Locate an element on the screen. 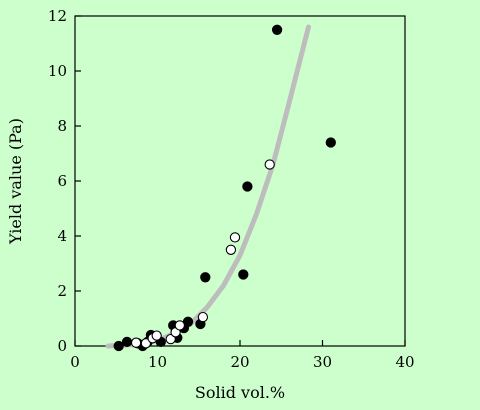 The image size is (480, 410). y-tick-label: 10 is located at coordinates (57, 71).